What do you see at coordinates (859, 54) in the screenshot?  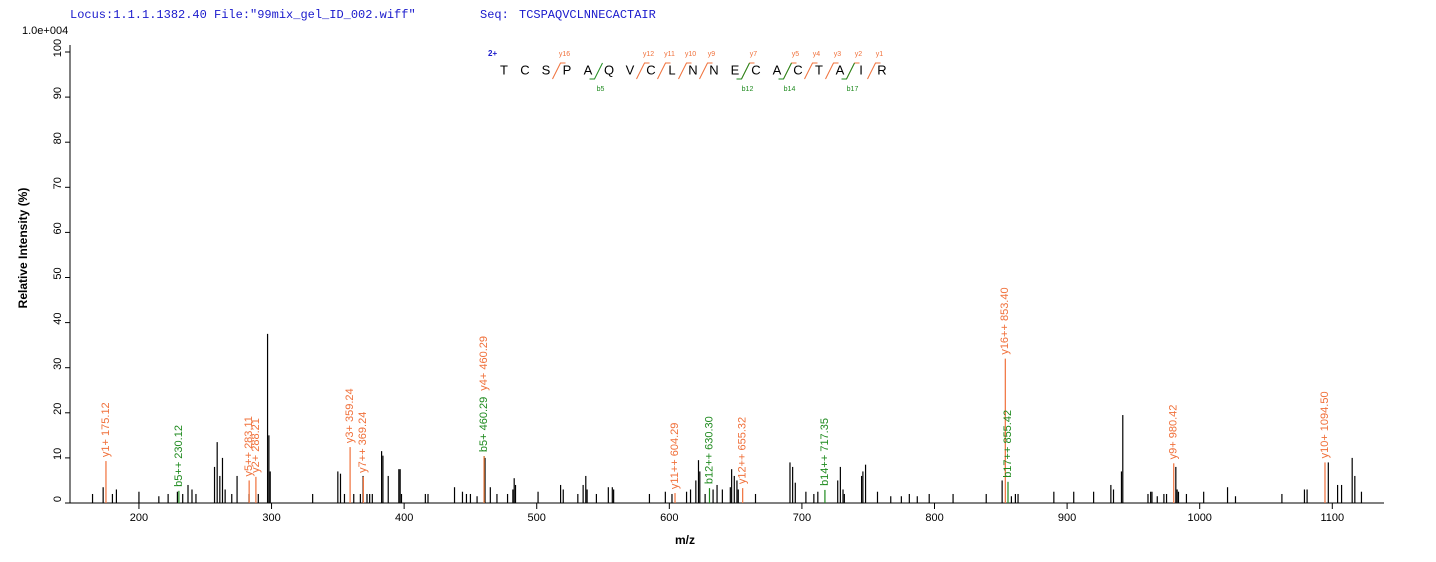 I see `y-ion-label: y2` at bounding box center [859, 54].